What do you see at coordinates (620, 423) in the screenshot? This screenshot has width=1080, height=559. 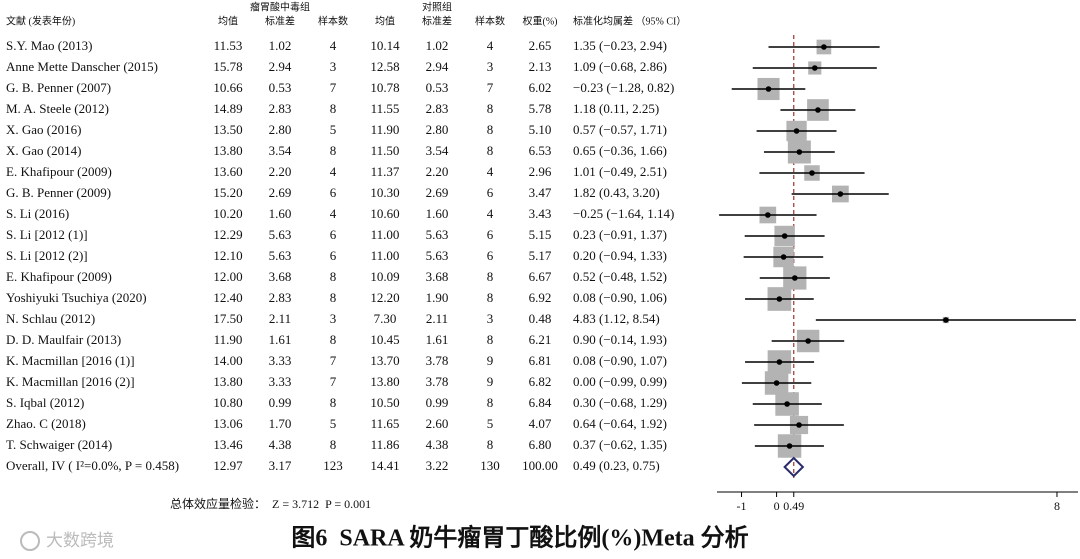 I see `effect-label: 0.64 (−0.64, 1.92)` at bounding box center [620, 423].